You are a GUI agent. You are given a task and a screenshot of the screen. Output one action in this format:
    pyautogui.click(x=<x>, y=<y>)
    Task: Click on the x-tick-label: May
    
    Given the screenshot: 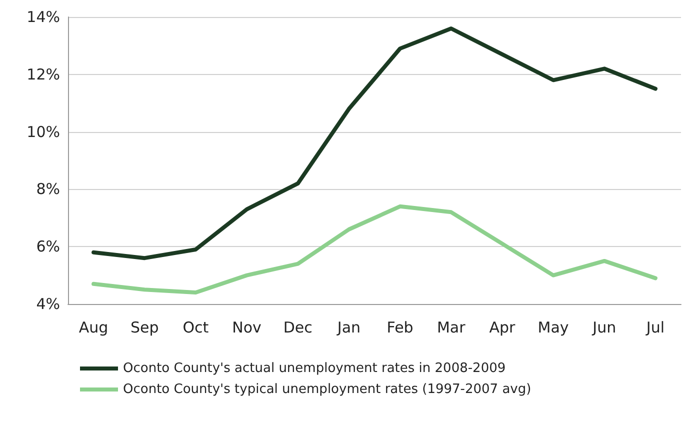 What is the action you would take?
    pyautogui.click(x=553, y=327)
    